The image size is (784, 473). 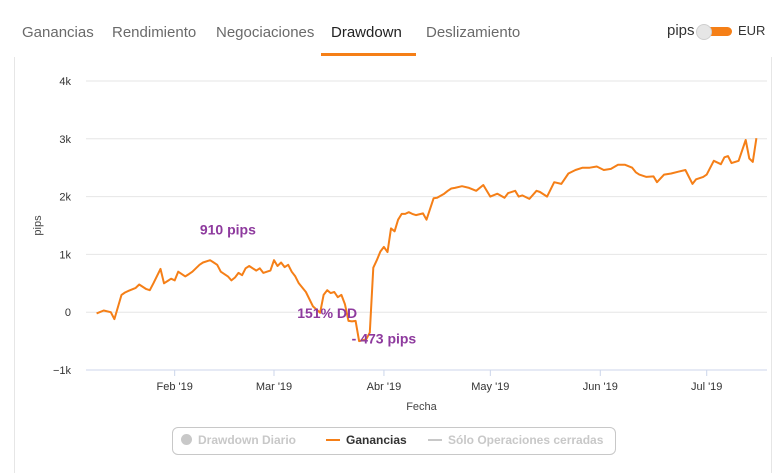 What do you see at coordinates (228, 230) in the screenshot?
I see `chart-annotation: 910 pips` at bounding box center [228, 230].